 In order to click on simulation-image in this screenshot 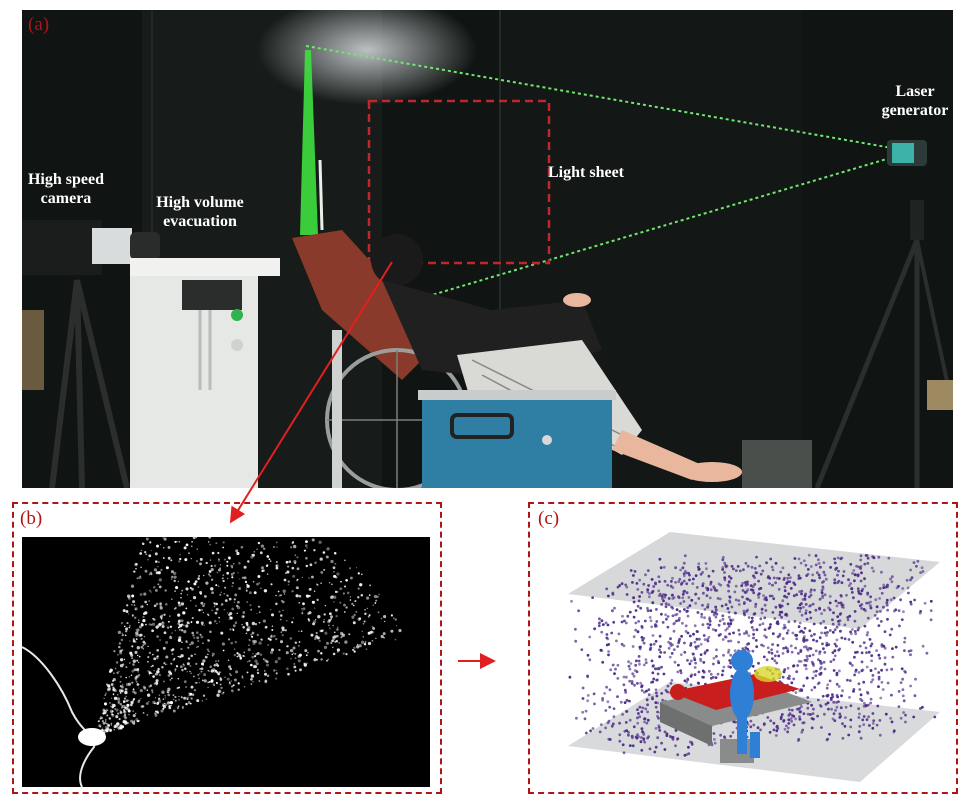, I will do `click(744, 651)`.